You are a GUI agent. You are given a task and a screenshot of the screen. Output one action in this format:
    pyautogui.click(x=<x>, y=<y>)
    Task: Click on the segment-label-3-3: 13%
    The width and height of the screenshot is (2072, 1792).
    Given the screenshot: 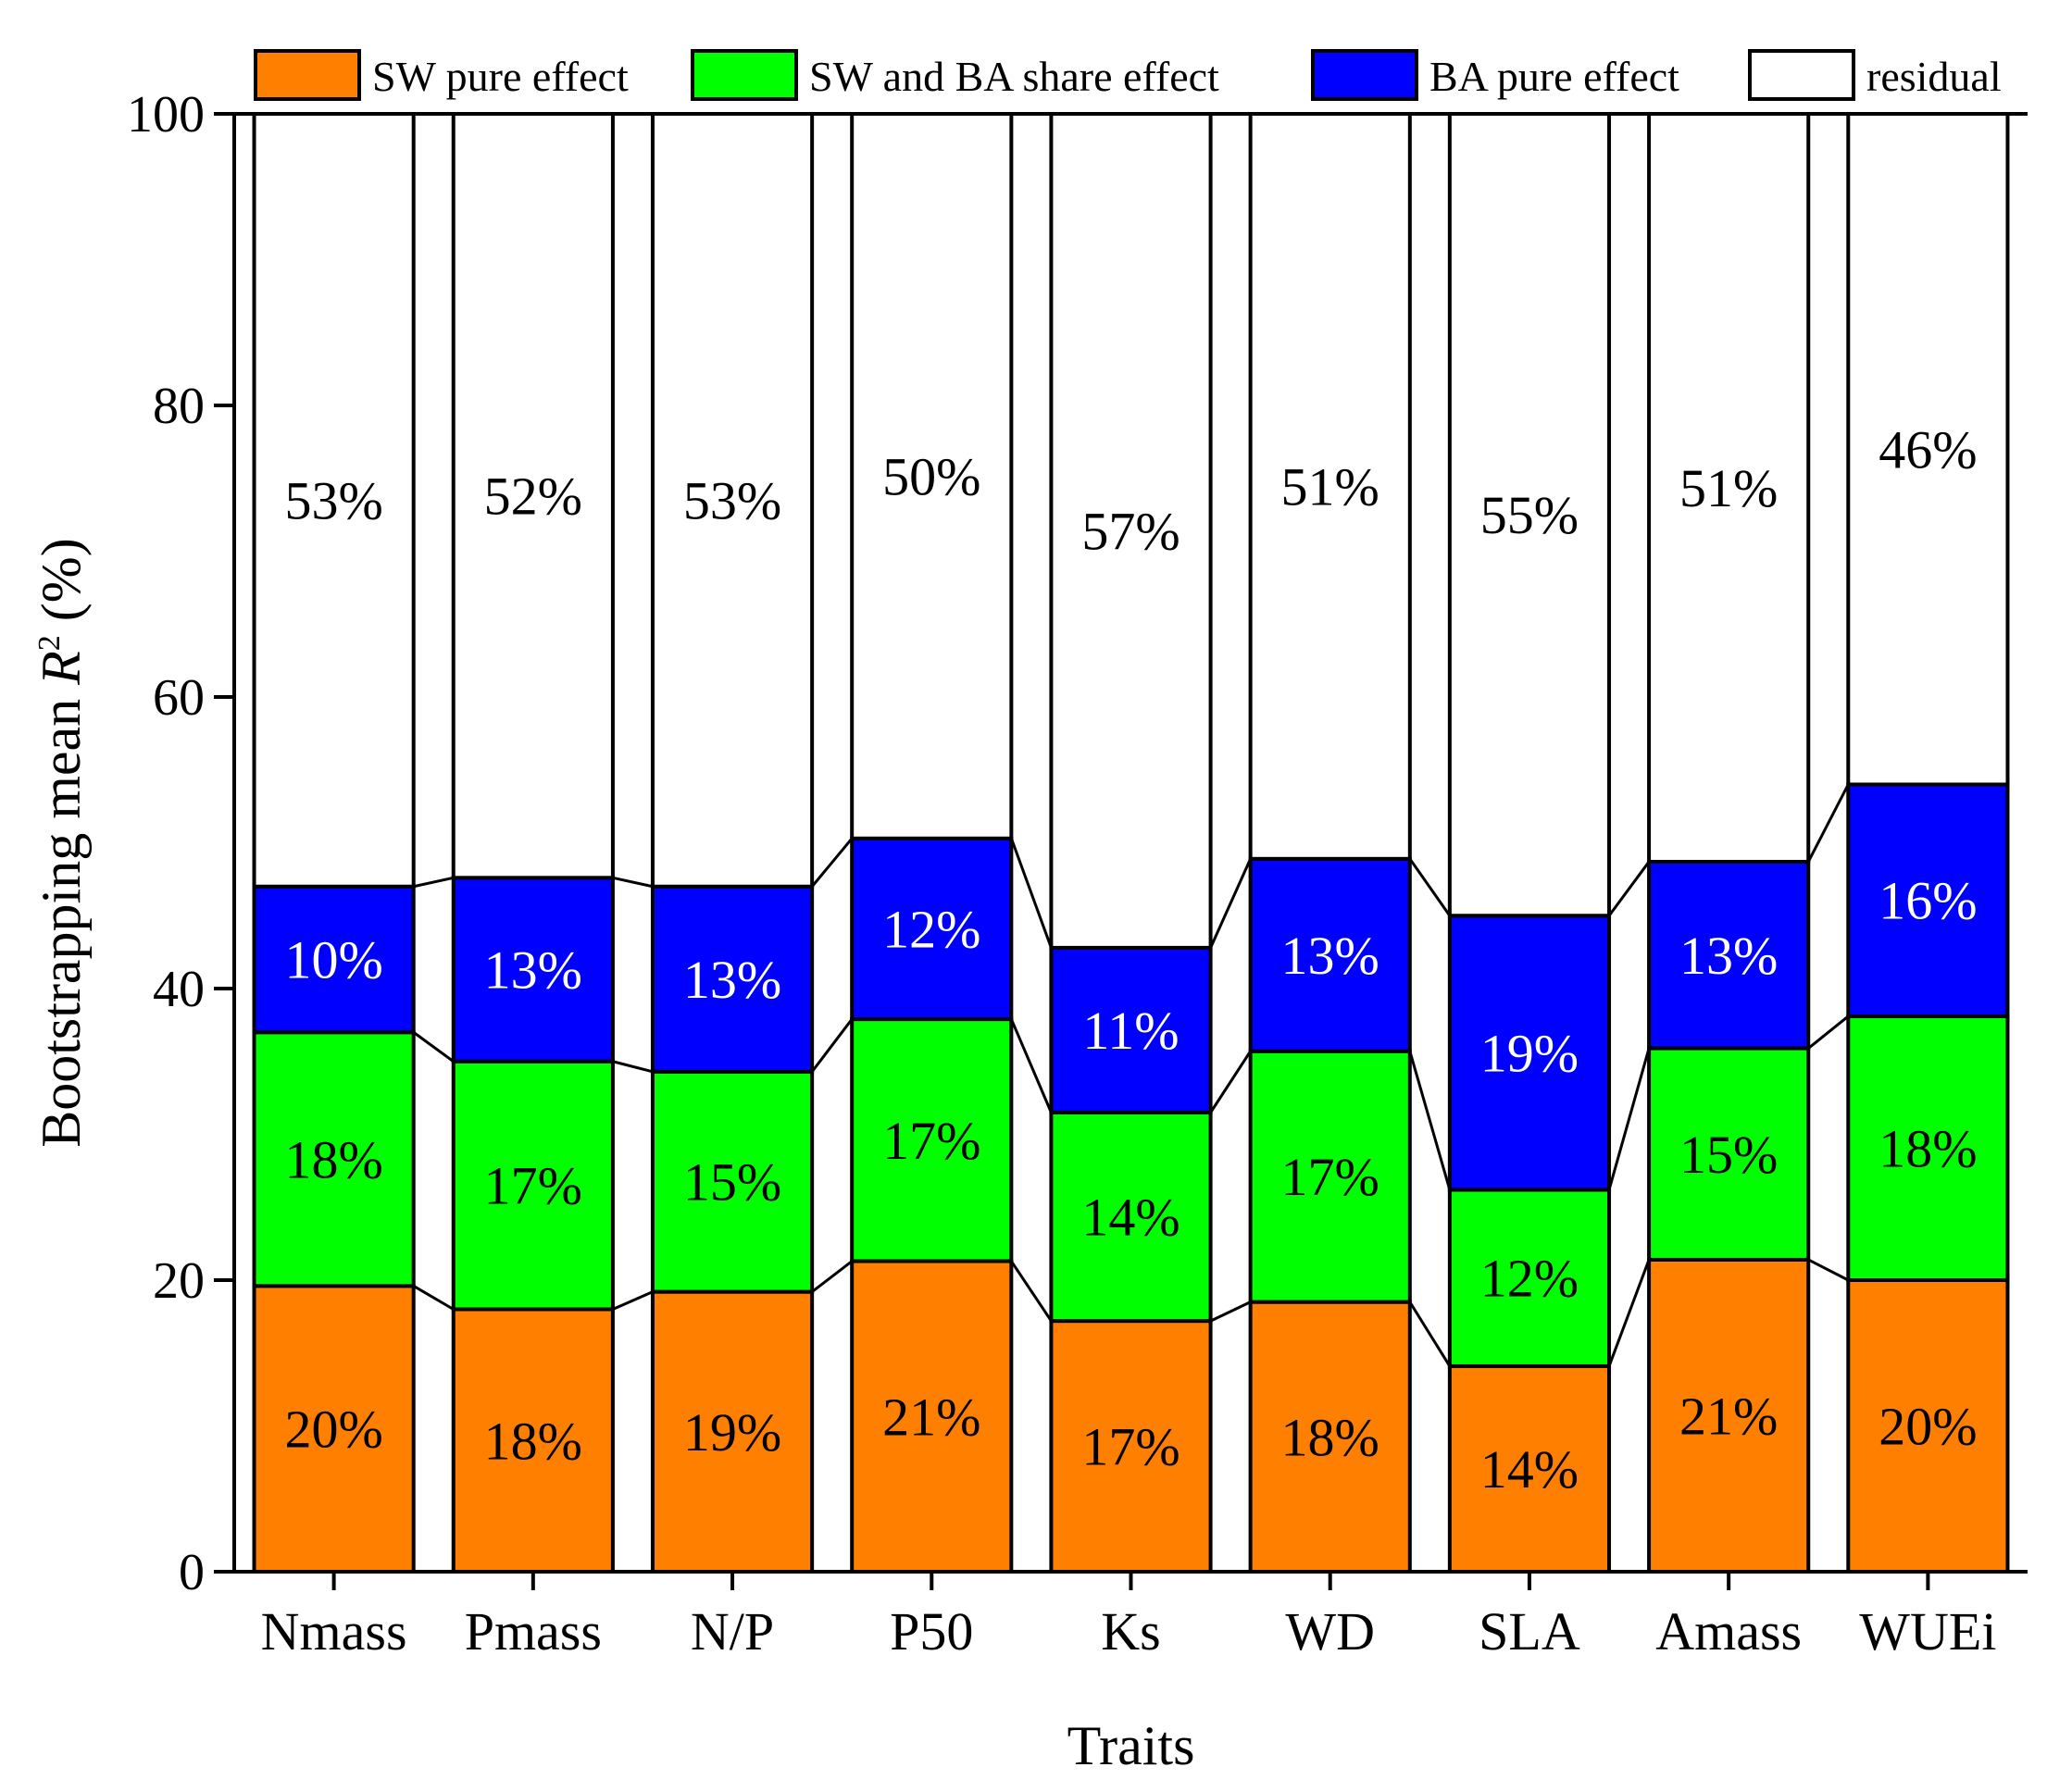 What is the action you would take?
    pyautogui.click(x=732, y=980)
    